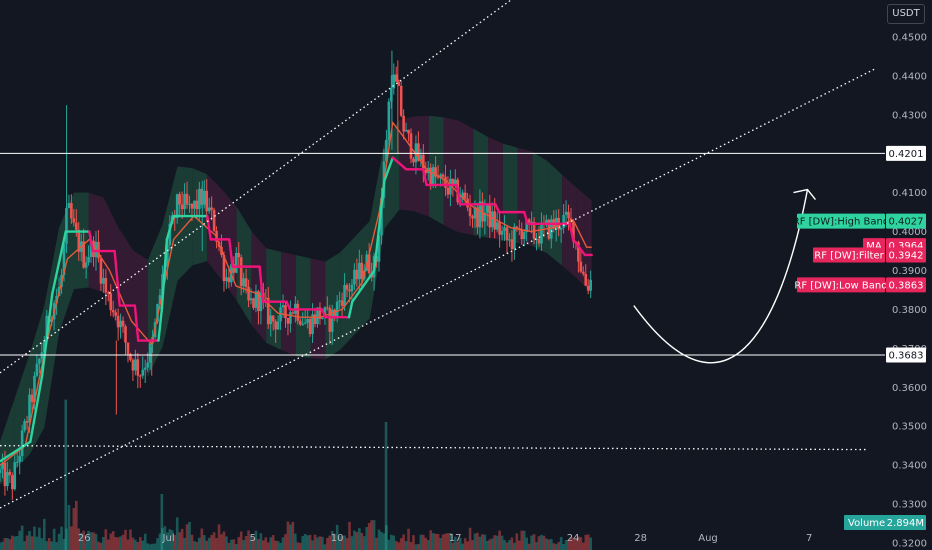 This screenshot has height=550, width=932. I want to click on currency-label: USDT, so click(906, 13).